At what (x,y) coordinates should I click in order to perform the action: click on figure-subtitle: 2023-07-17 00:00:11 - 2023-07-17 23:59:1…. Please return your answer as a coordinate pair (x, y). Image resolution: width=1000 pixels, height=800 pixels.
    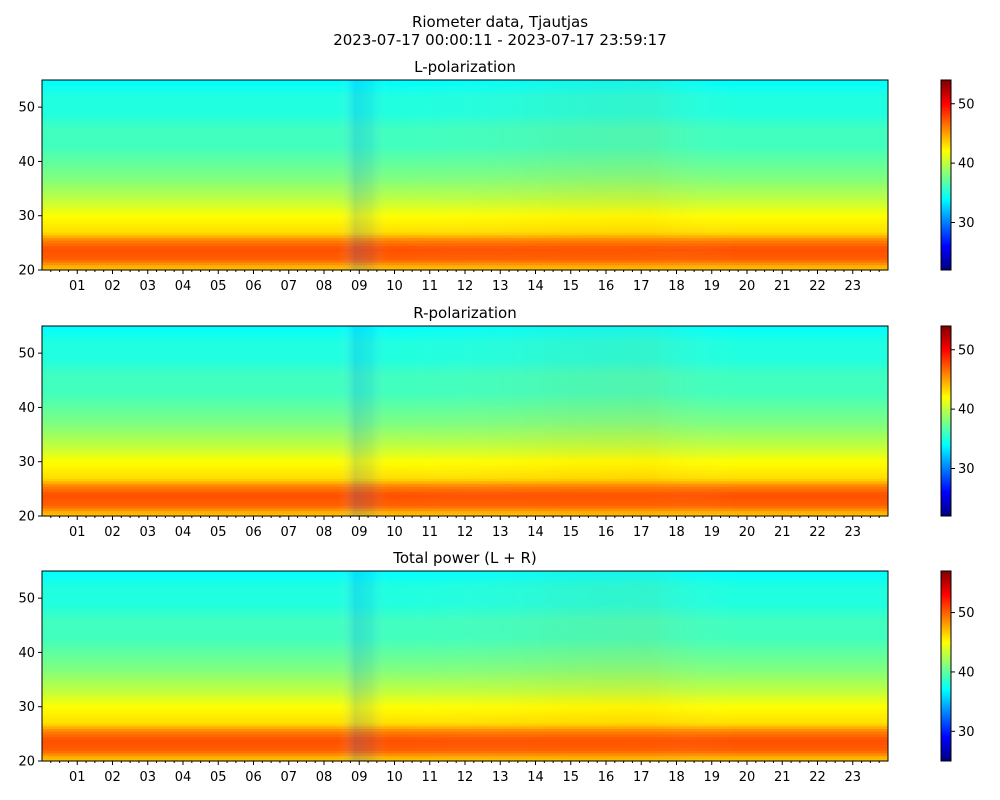
    Looking at the image, I should click on (500, 40).